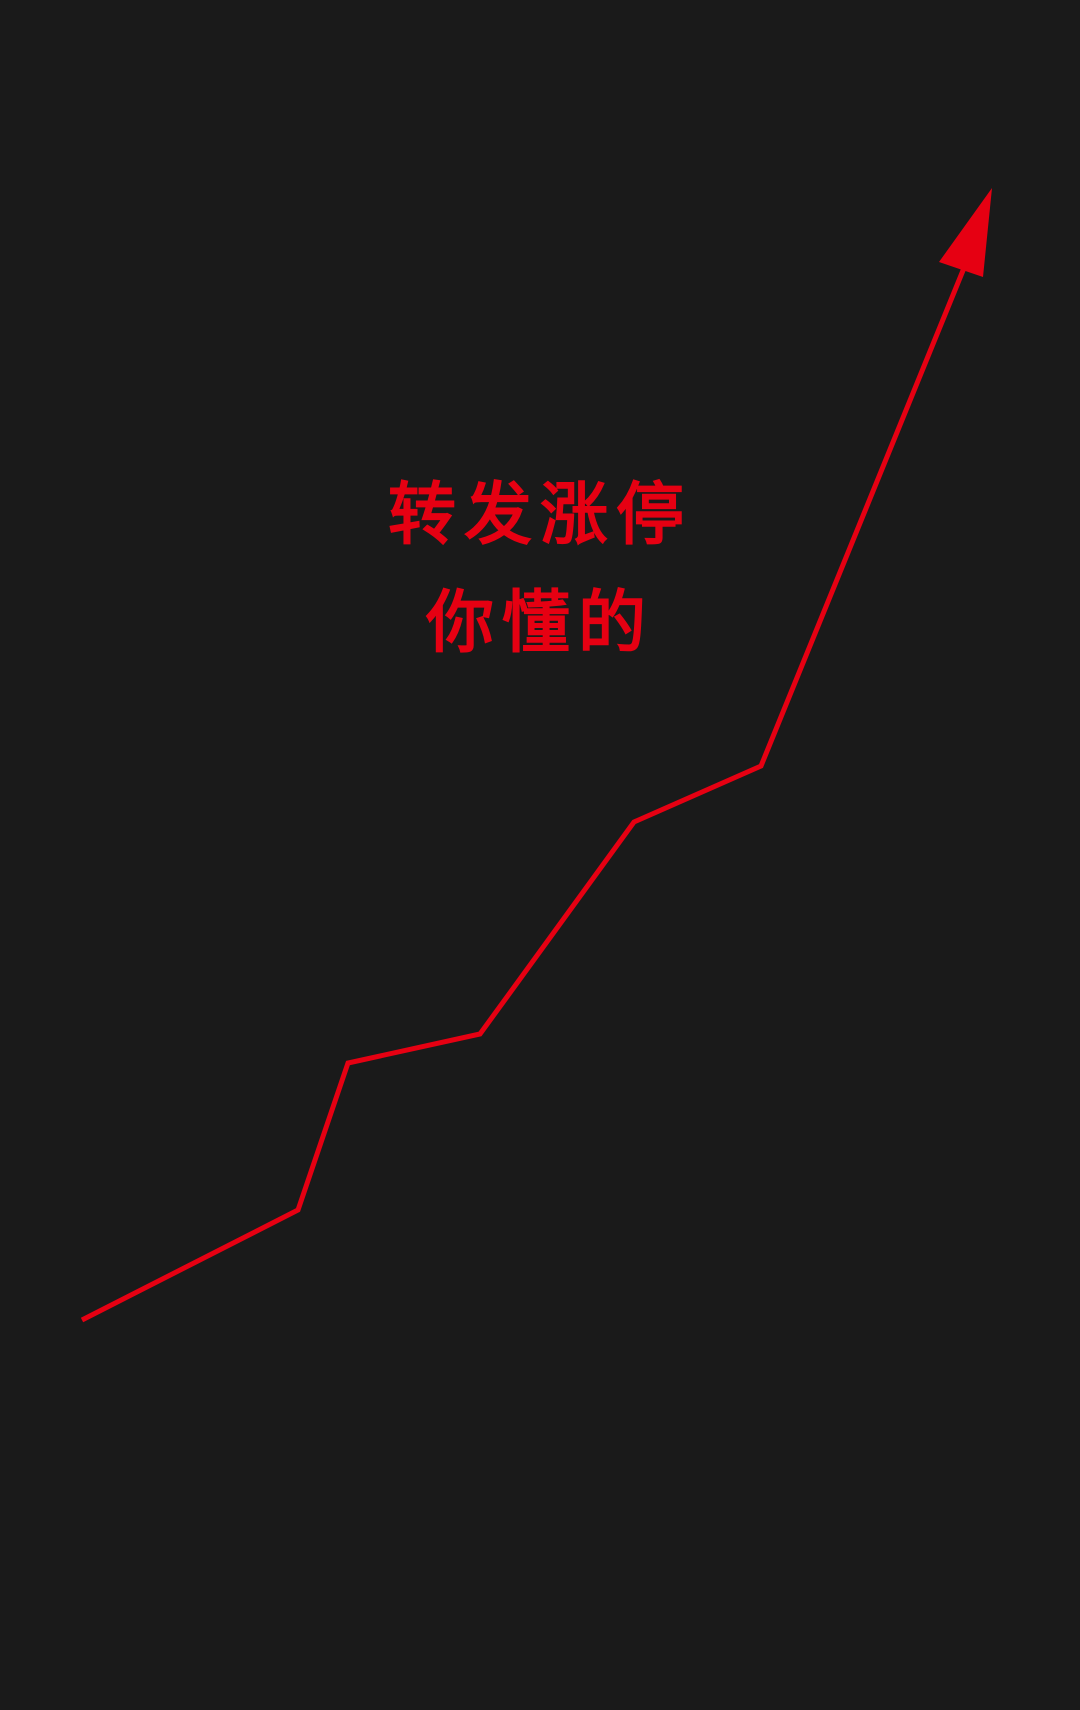 The image size is (1080, 1710). I want to click on arrow-head, so click(965, 232).